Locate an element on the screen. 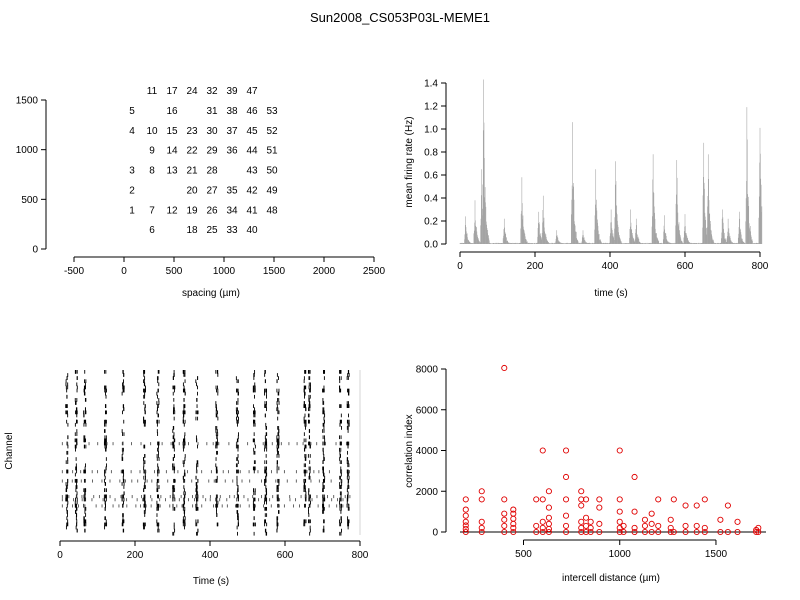  electrode-label: 1 is located at coordinates (132, 210).